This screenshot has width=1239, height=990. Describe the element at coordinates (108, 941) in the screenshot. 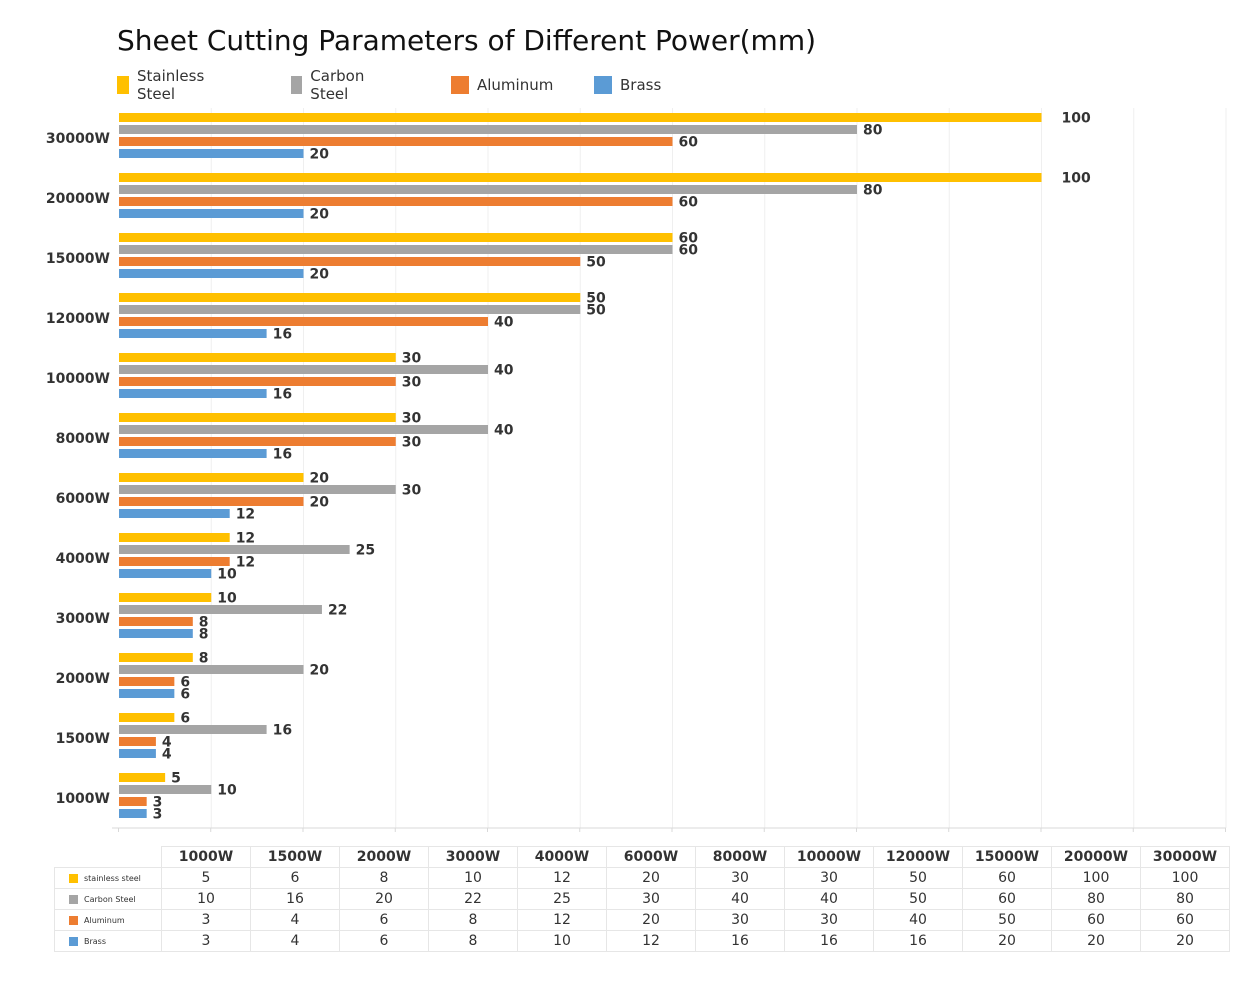

I see `table-series-label: Brass` at that location.